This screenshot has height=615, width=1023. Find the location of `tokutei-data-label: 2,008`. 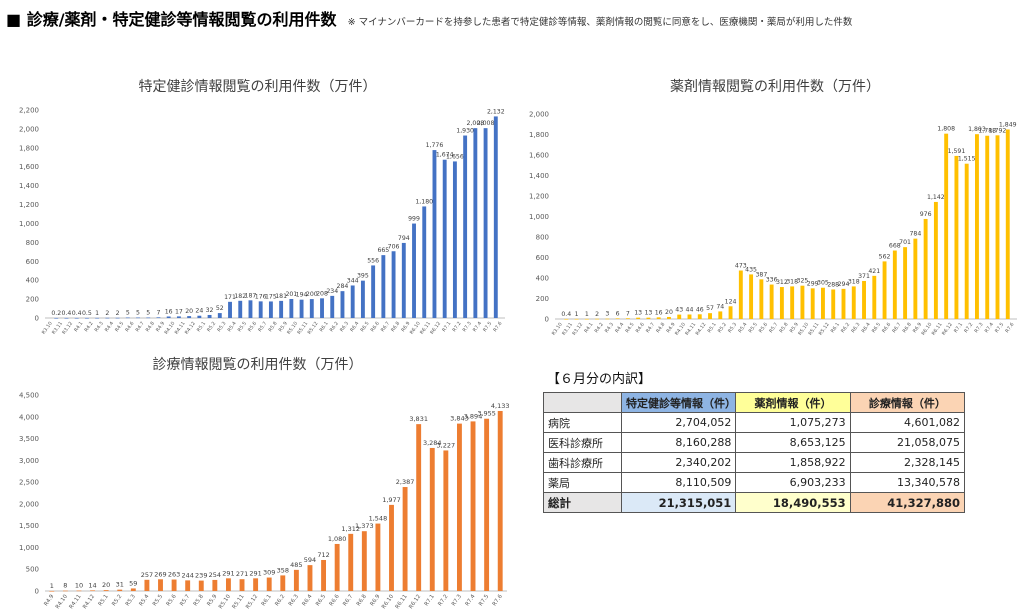

tokutei-data-label: 2,008 is located at coordinates (475, 123).